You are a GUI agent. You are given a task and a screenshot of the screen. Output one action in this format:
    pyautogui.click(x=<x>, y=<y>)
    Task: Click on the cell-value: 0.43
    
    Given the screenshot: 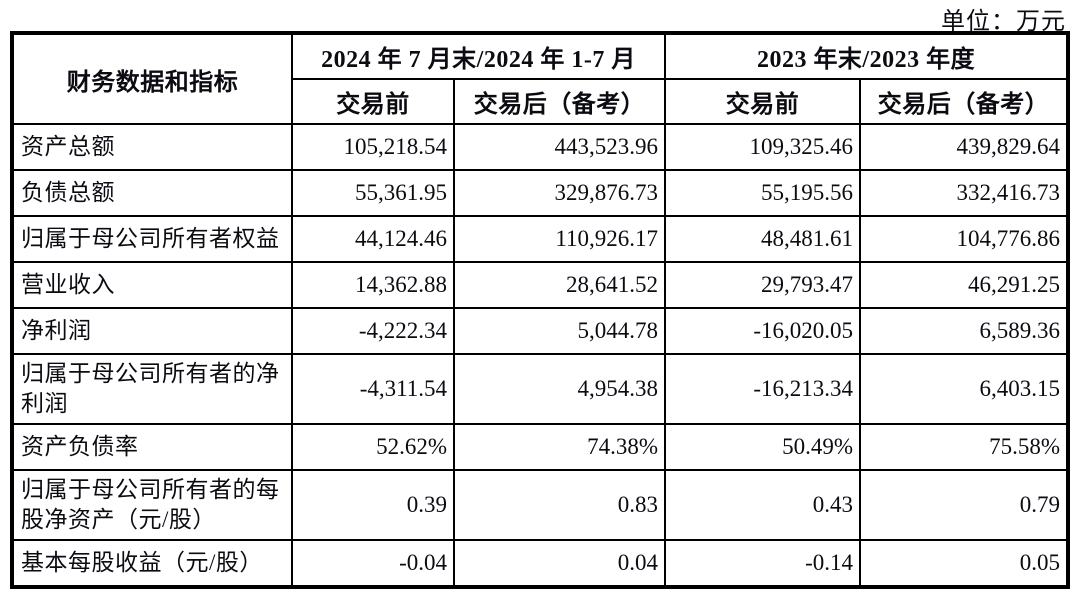 What is the action you would take?
    pyautogui.click(x=763, y=505)
    